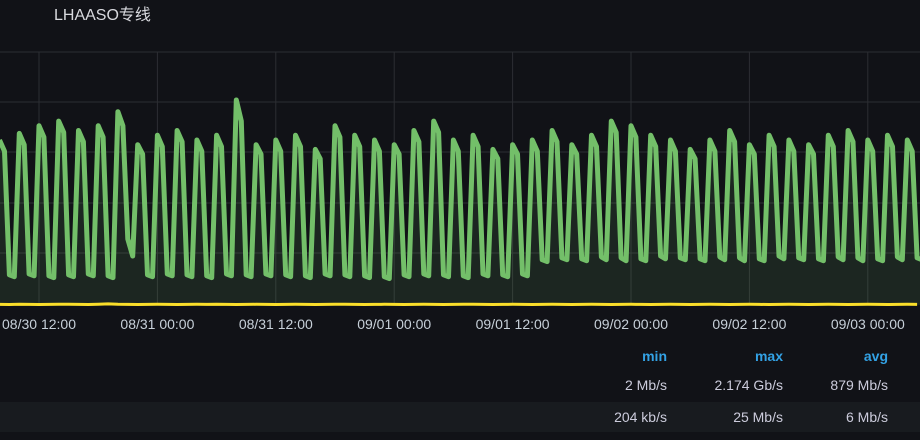 The width and height of the screenshot is (920, 440). What do you see at coordinates (157, 324) in the screenshot?
I see `x-tick-label: 08/31 00:00` at bounding box center [157, 324].